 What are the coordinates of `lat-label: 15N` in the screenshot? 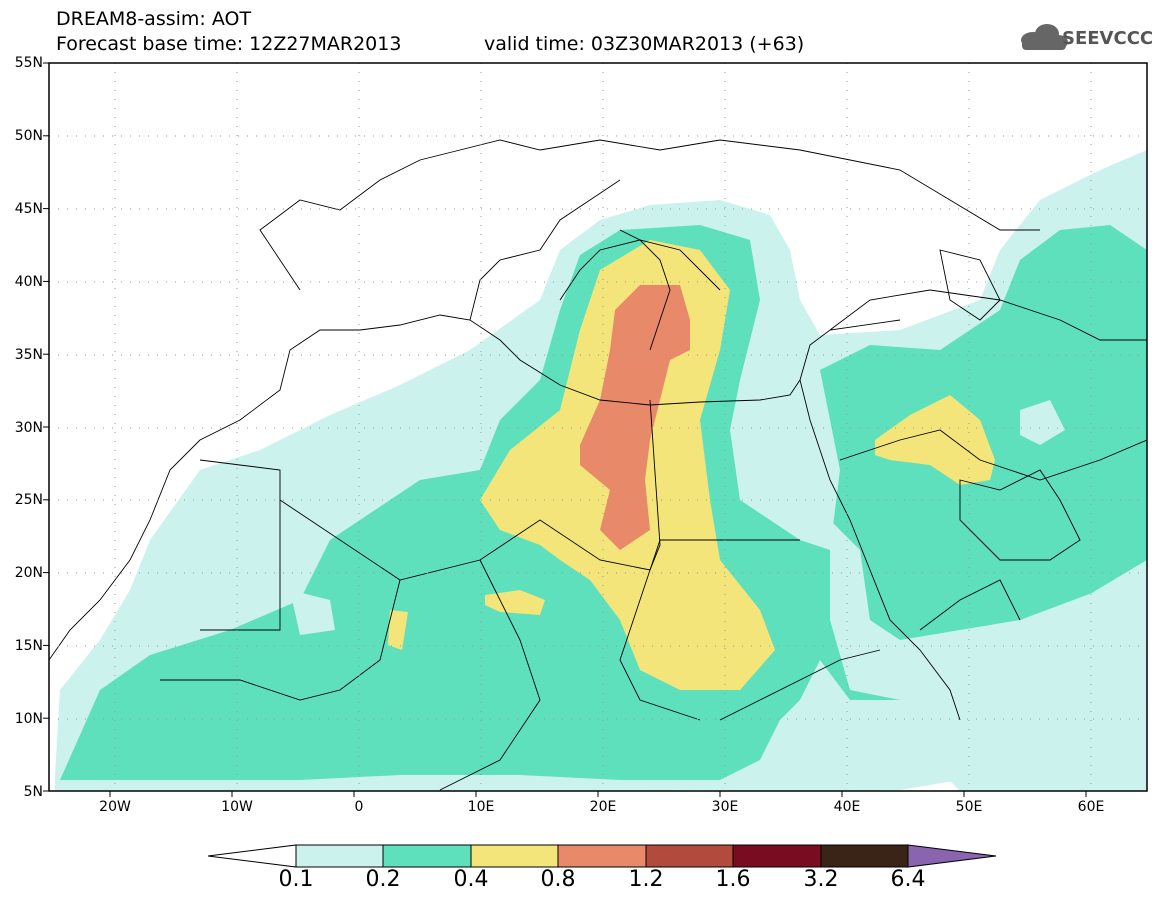 It's located at (28, 646).